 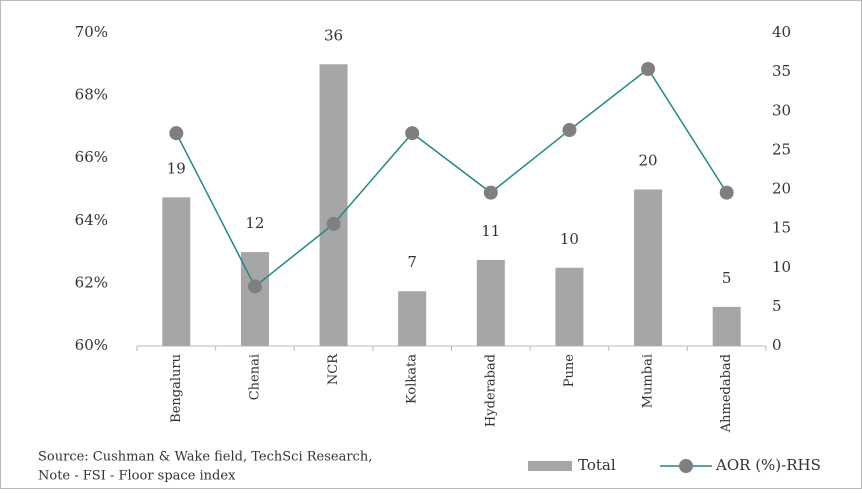 I want to click on data-label: 36, so click(x=333, y=35).